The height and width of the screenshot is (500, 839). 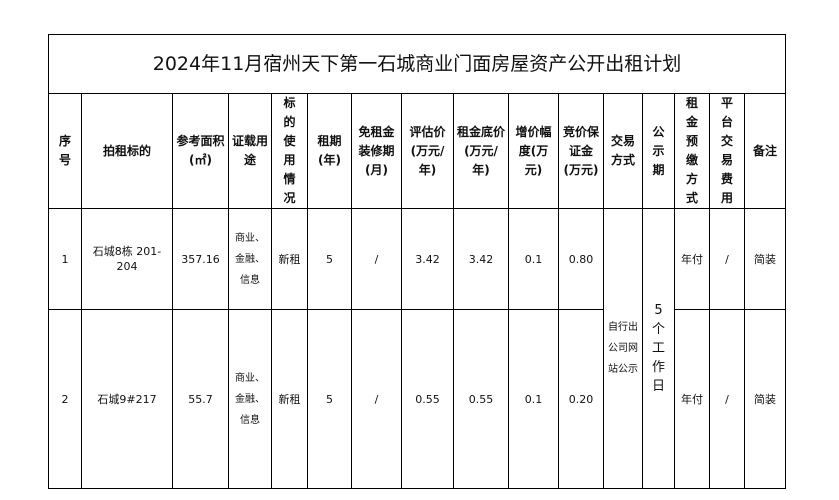 I want to click on row-appraisal: 3.42, so click(x=427, y=259).